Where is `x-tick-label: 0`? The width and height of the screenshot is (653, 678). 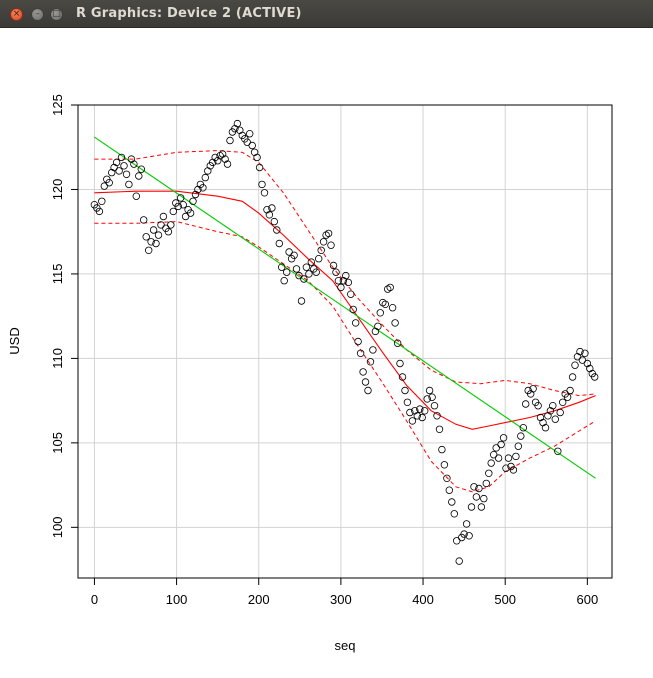
x-tick-label: 0 is located at coordinates (94, 599).